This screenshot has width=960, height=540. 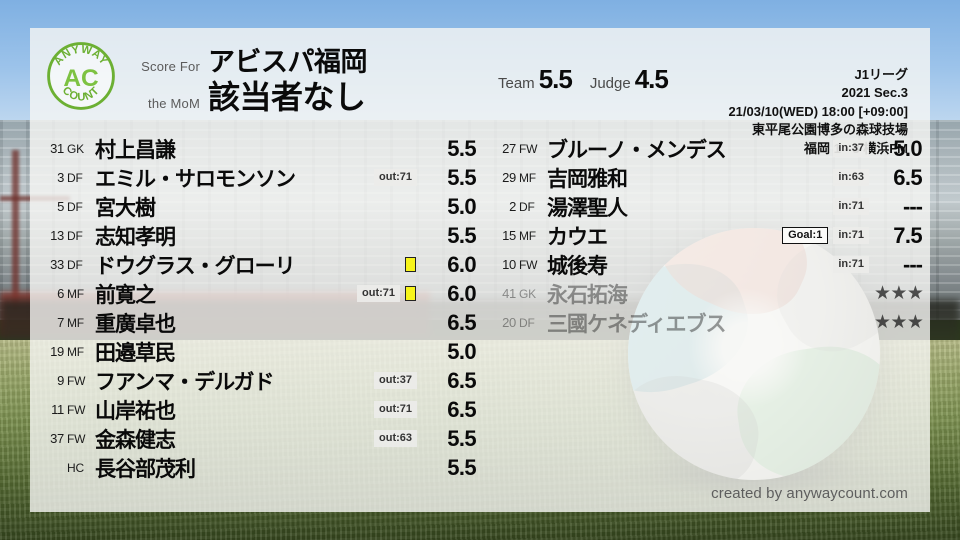 What do you see at coordinates (257, 293) in the screenshot?
I see `player-row: 6 MF 前寛之 out:71 6.0` at bounding box center [257, 293].